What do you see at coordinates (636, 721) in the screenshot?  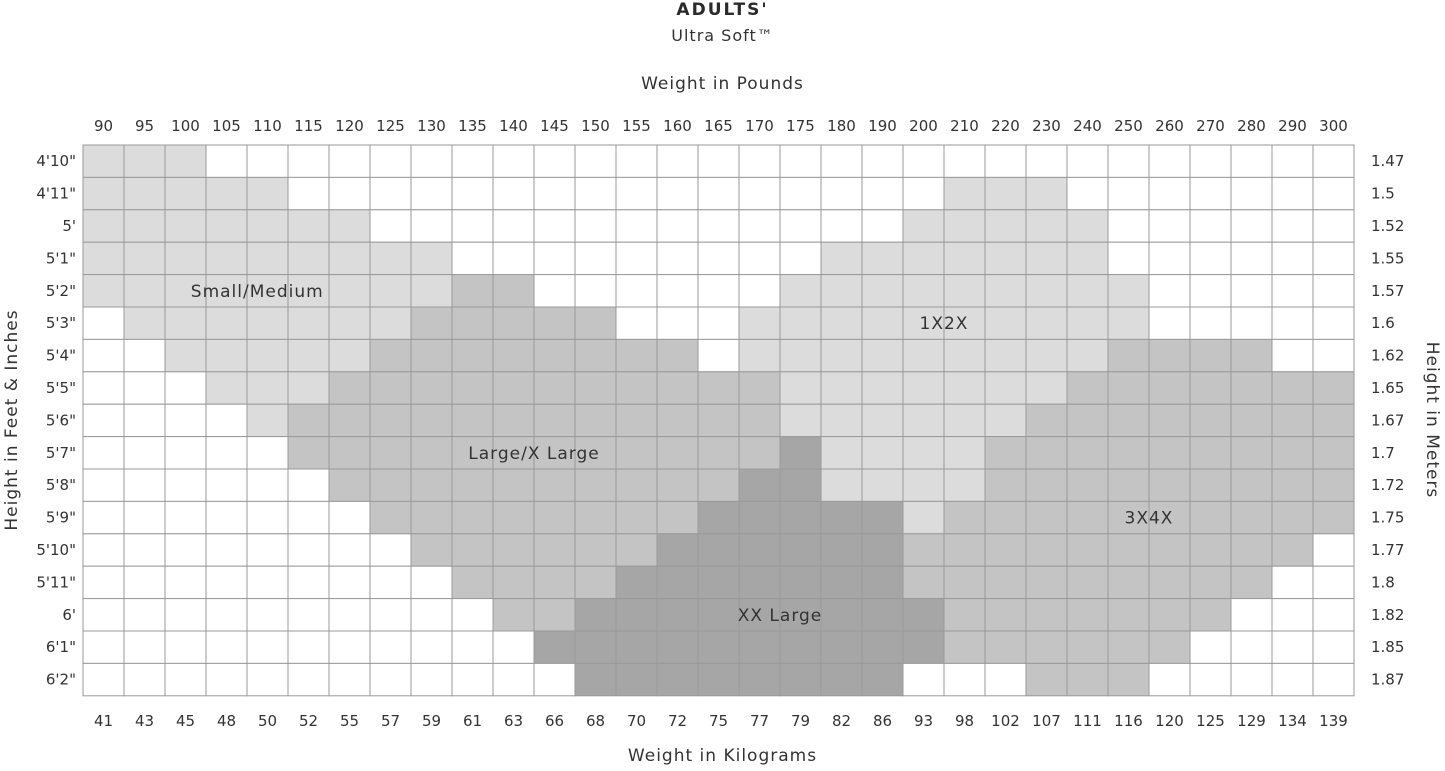 I see `kilogram-tick-label: 70` at bounding box center [636, 721].